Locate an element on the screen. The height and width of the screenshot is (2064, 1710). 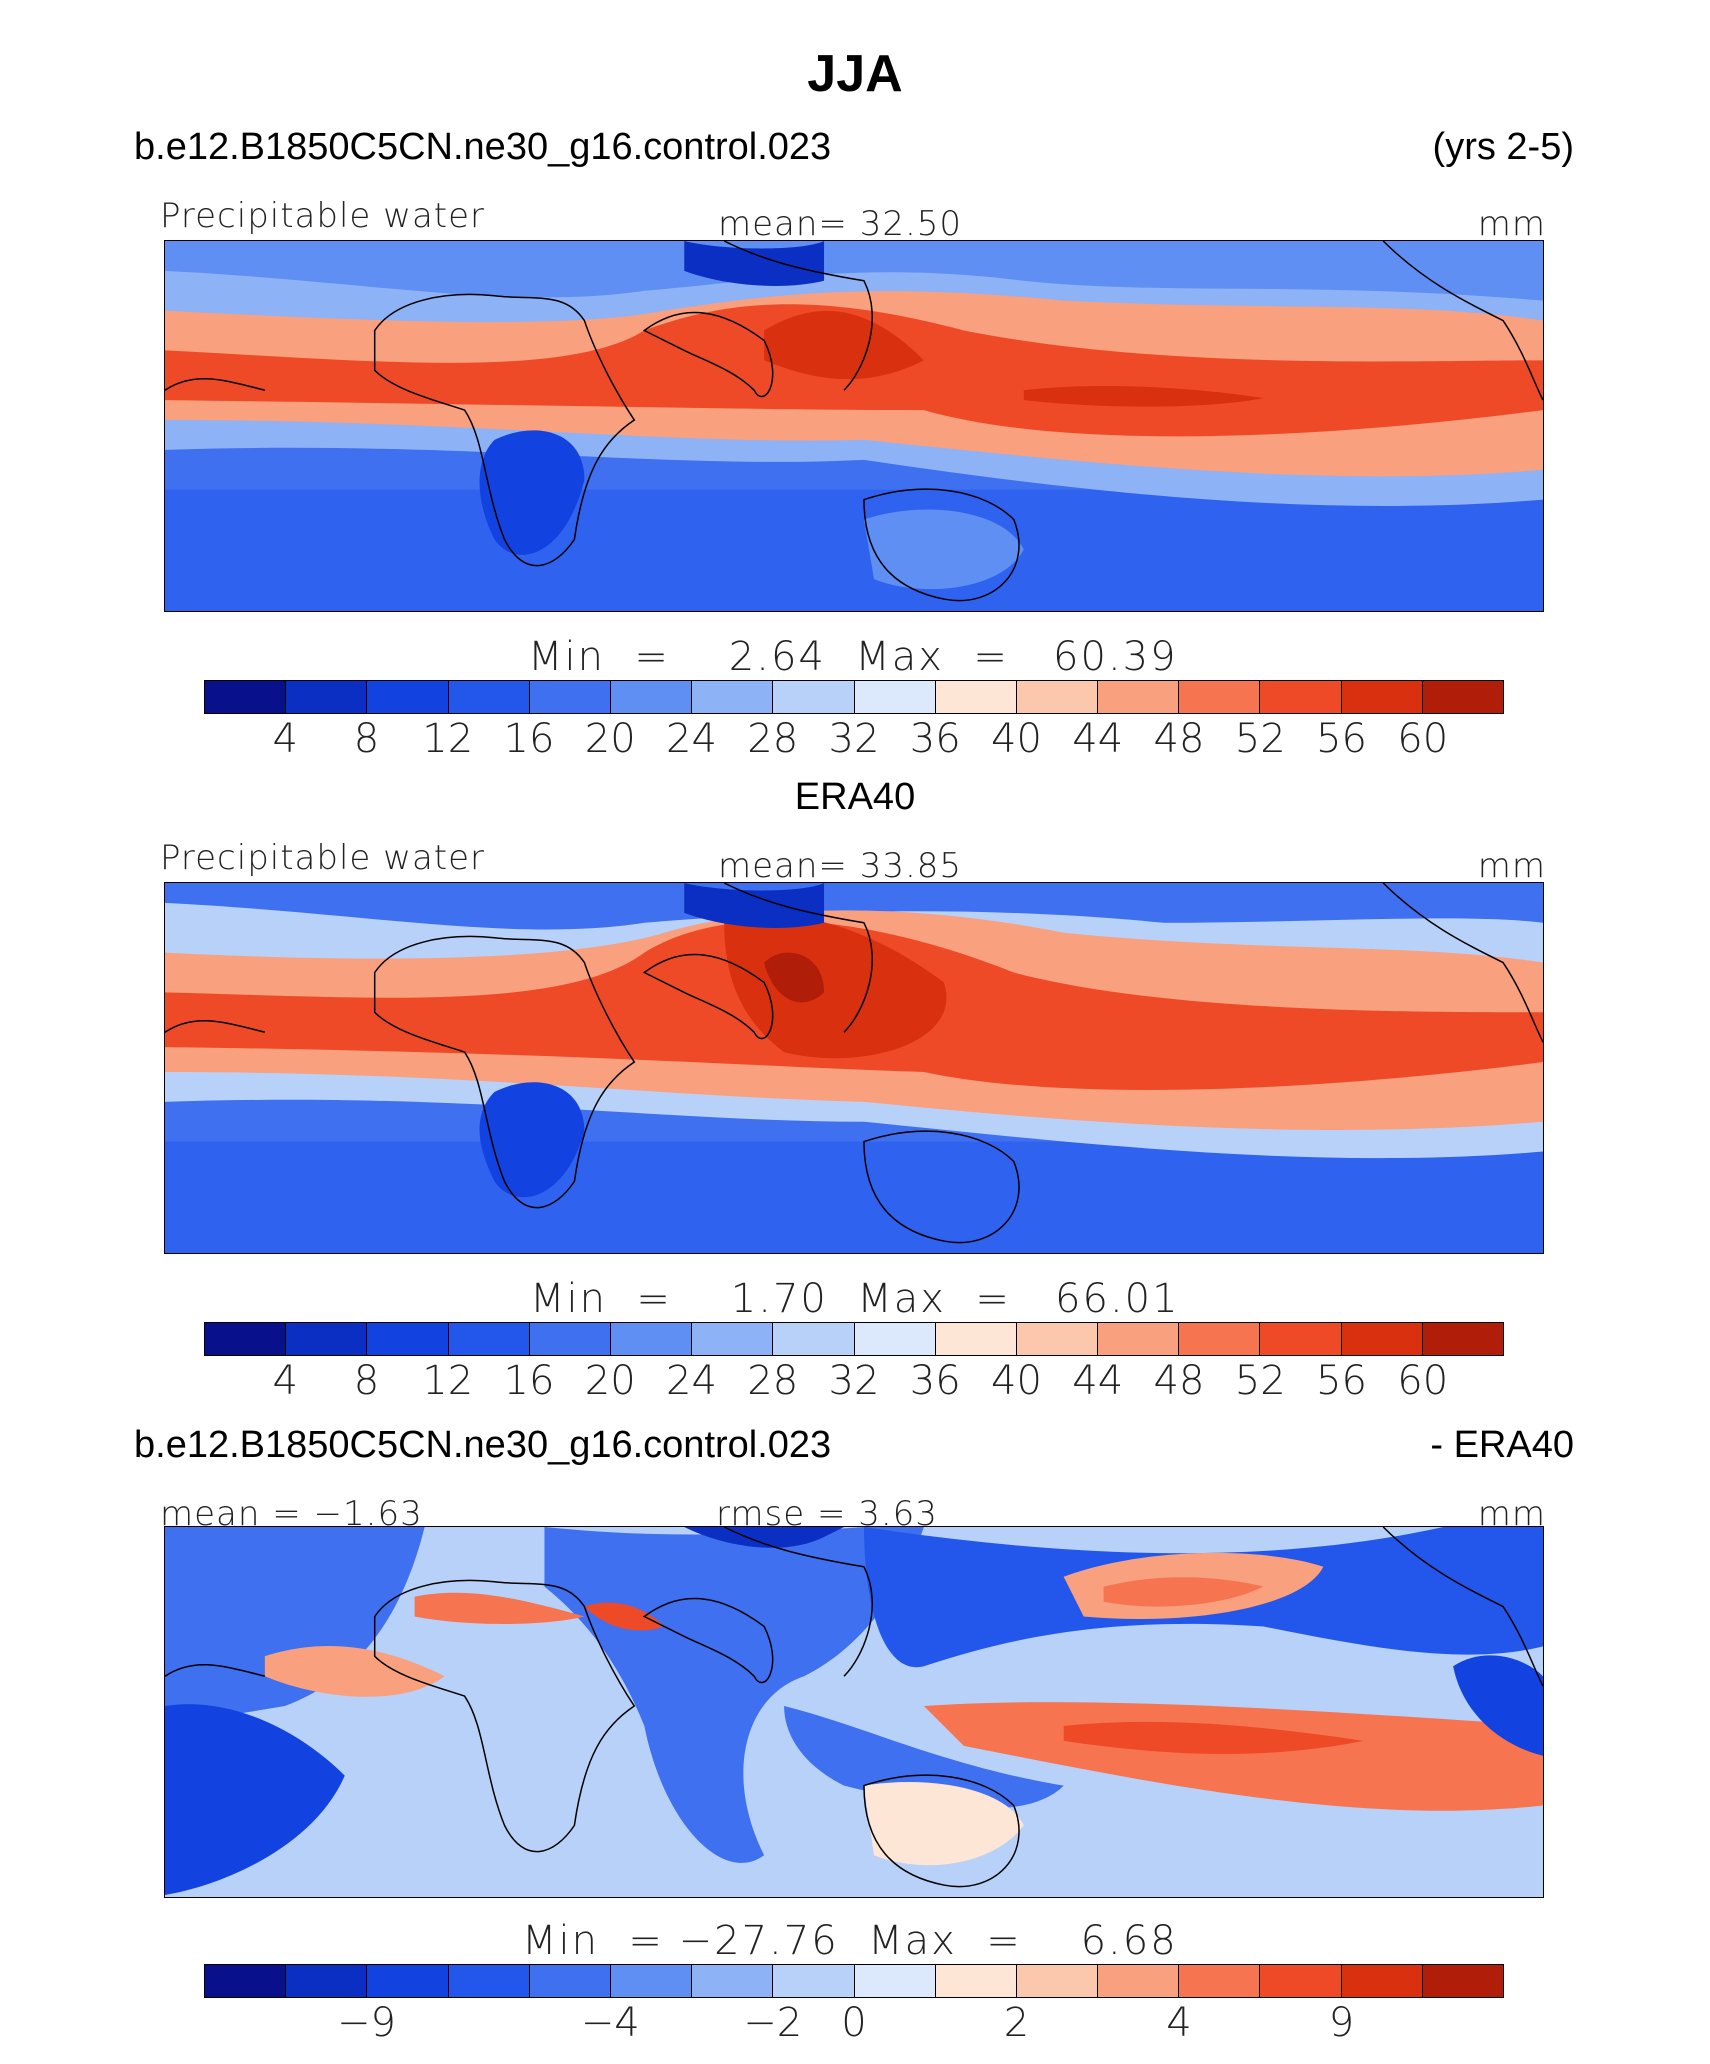
colorbar-tick-label: −9 is located at coordinates (366, 2023).